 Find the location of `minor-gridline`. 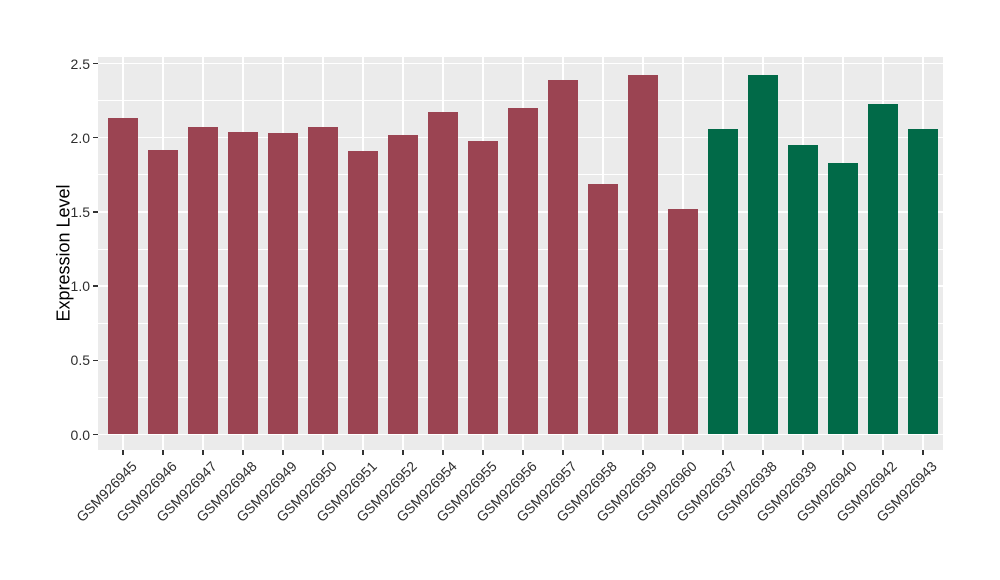

minor-gridline is located at coordinates (520, 101).